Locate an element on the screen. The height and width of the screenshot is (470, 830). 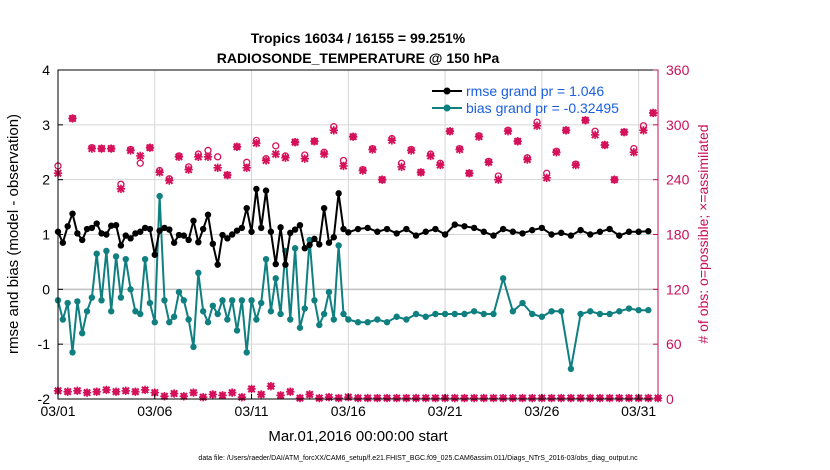
legend-rmse-label: rmse grand pr = 1.046 is located at coordinates (535, 91).